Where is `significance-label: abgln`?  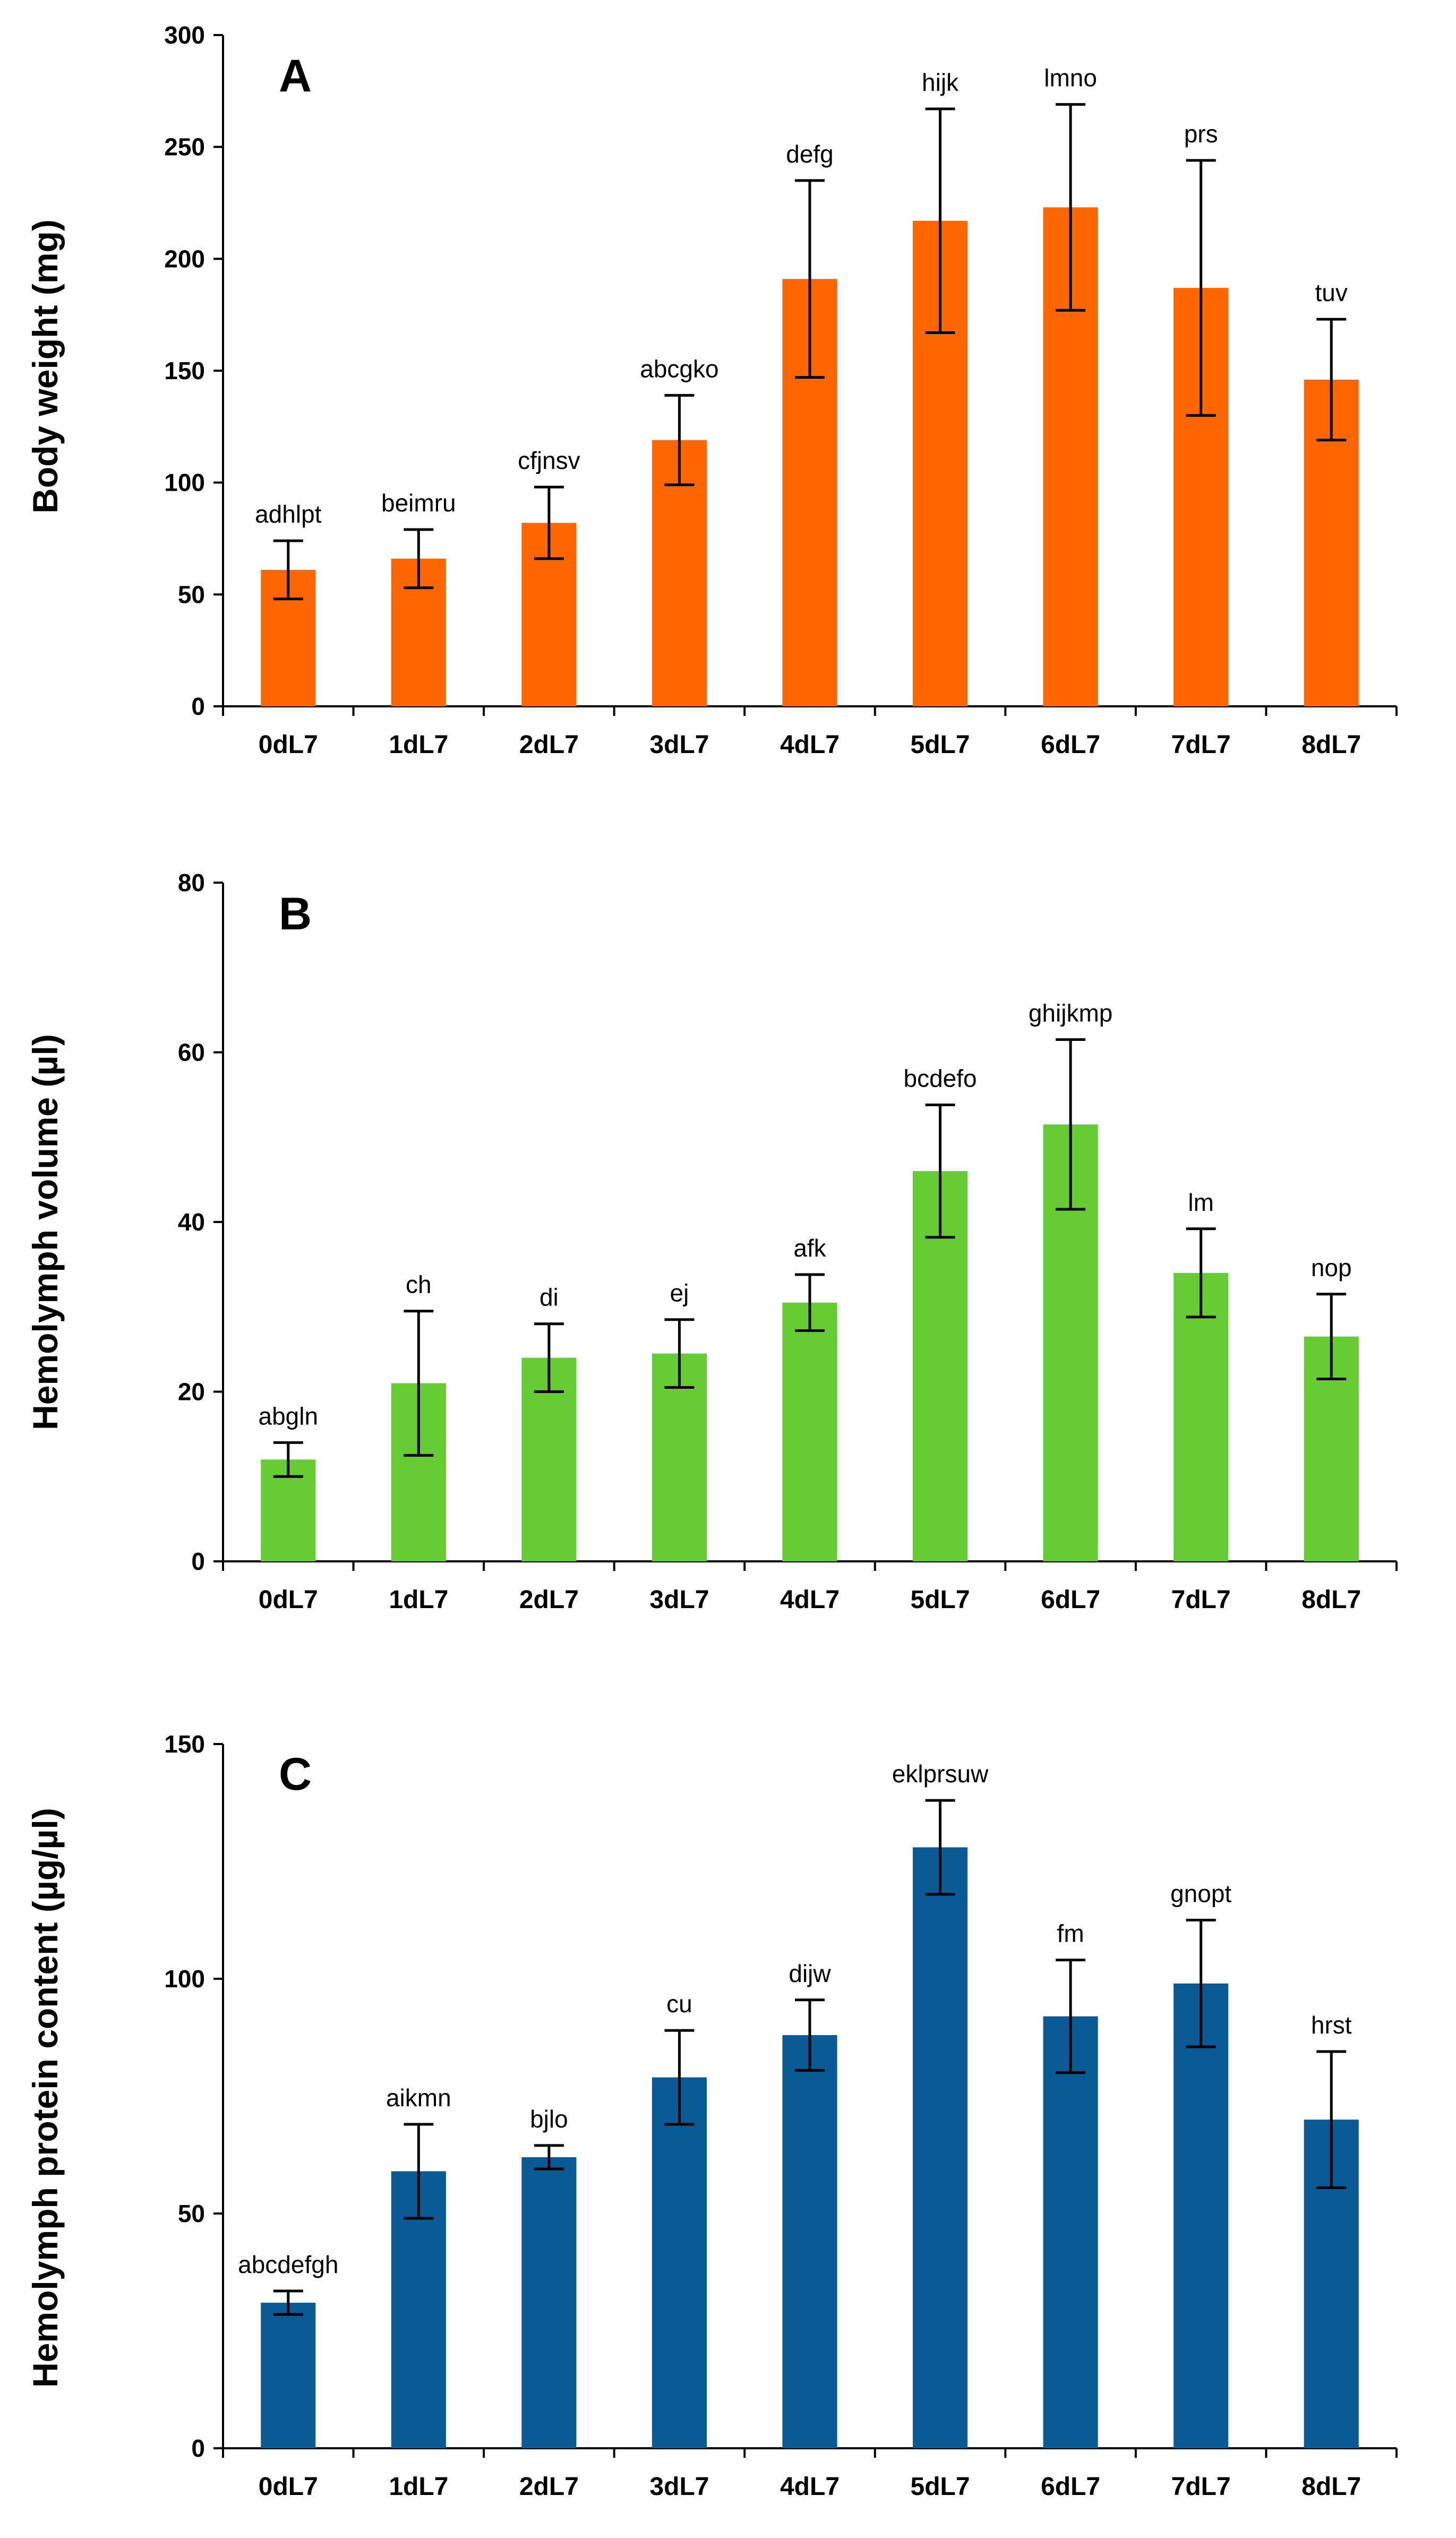 significance-label: abgln is located at coordinates (288, 1416).